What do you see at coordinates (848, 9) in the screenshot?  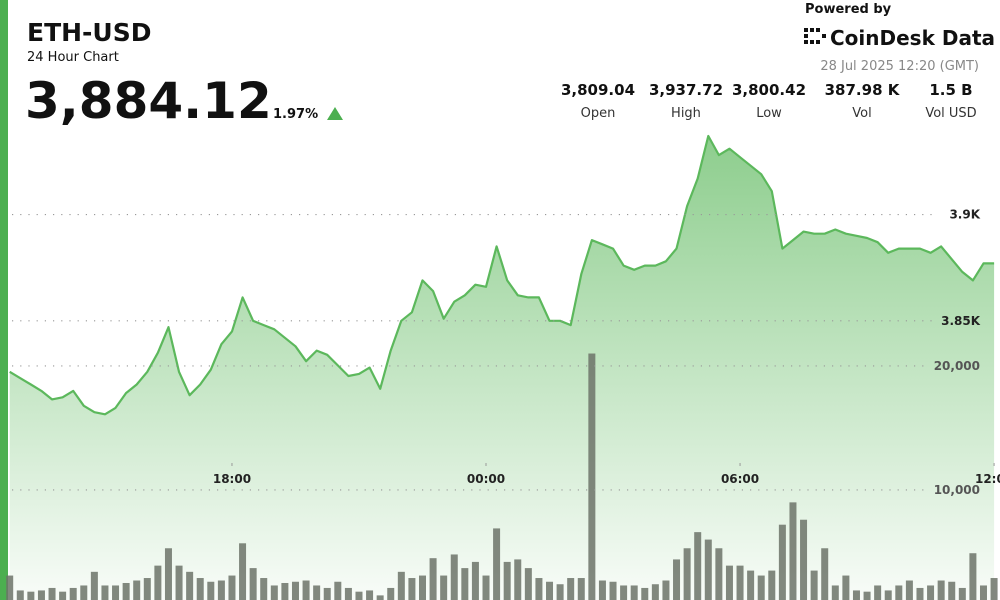 I see `powered-by: Powered by` at bounding box center [848, 9].